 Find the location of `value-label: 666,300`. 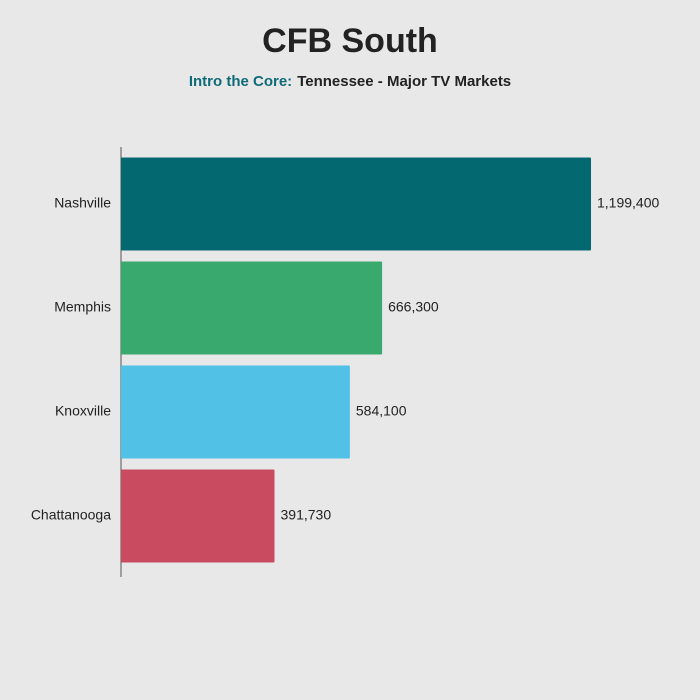

value-label: 666,300 is located at coordinates (413, 307).